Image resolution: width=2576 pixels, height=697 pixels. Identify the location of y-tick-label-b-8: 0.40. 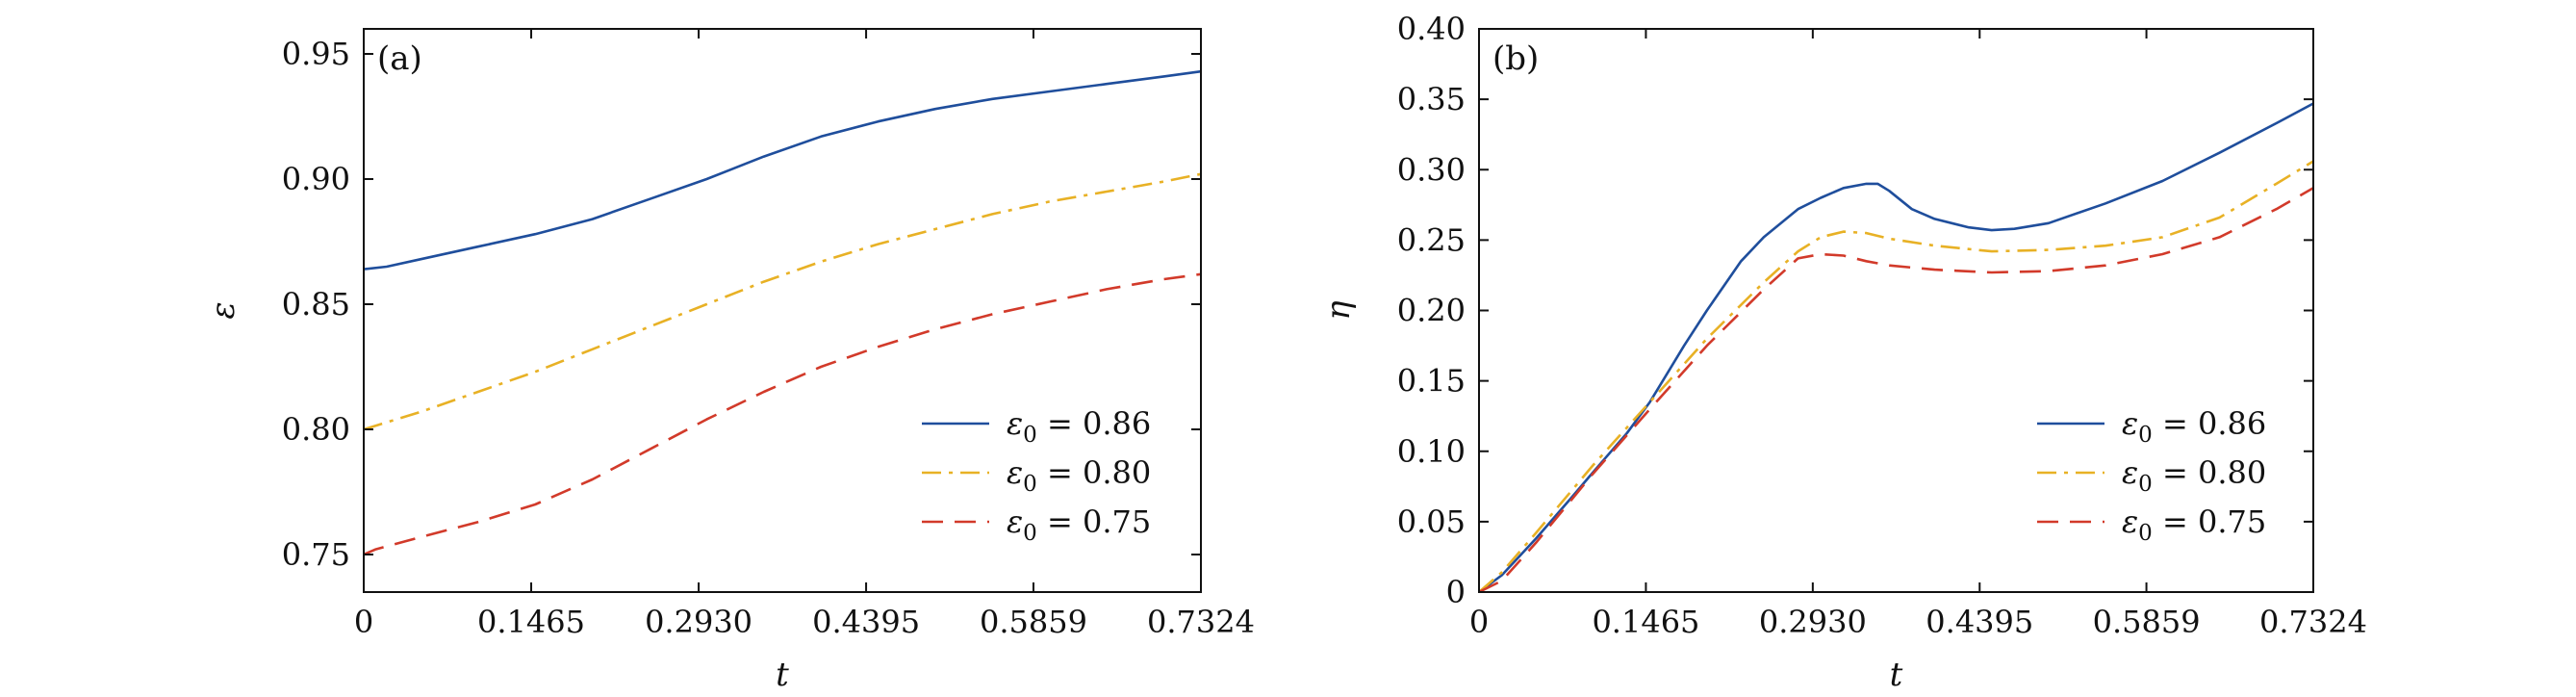
(1431, 29).